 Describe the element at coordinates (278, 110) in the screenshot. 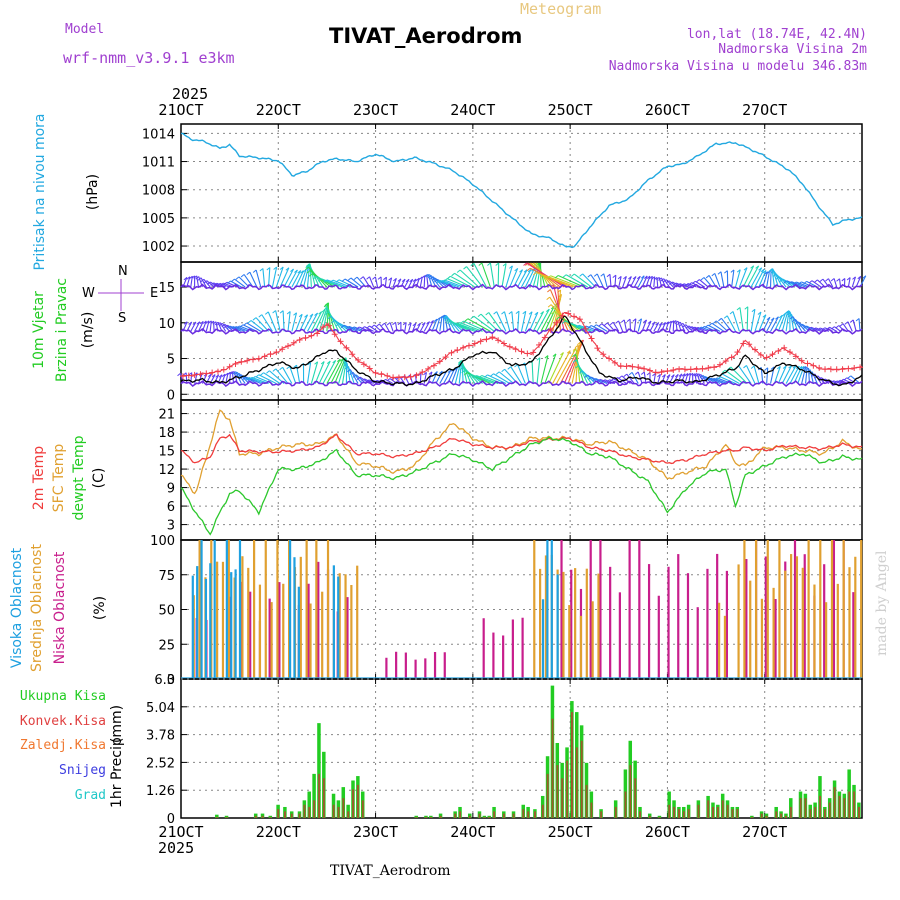

I see `top-date-label: 22OCT` at that location.